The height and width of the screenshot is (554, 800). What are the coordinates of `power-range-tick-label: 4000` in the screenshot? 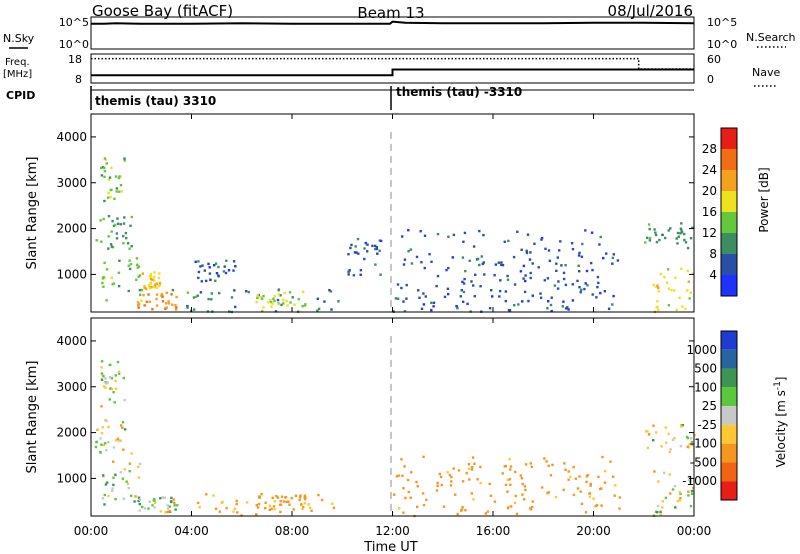 It's located at (71, 137).